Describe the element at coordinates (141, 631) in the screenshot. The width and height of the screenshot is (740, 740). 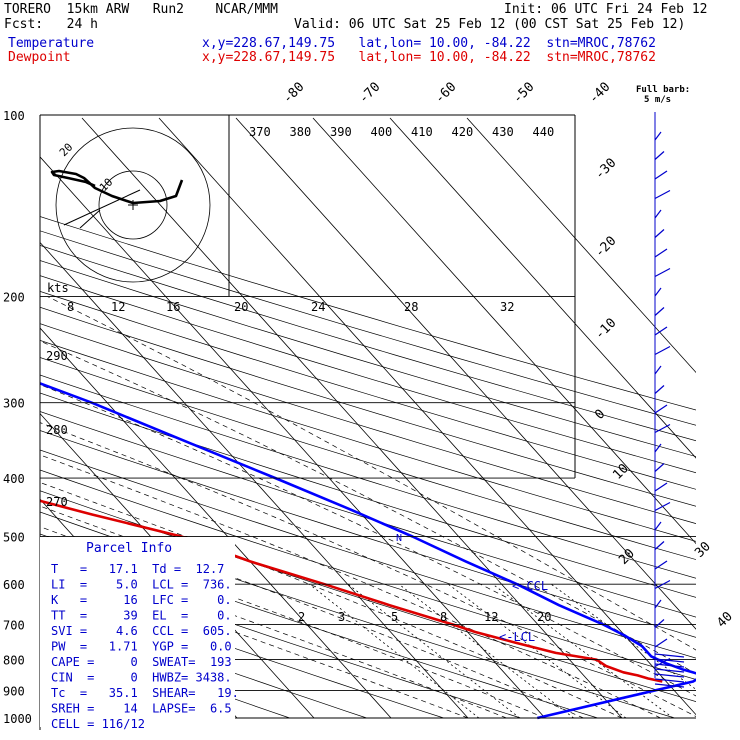
I see `parcel-row: SVI = 4.6 CCL = 605.` at that location.